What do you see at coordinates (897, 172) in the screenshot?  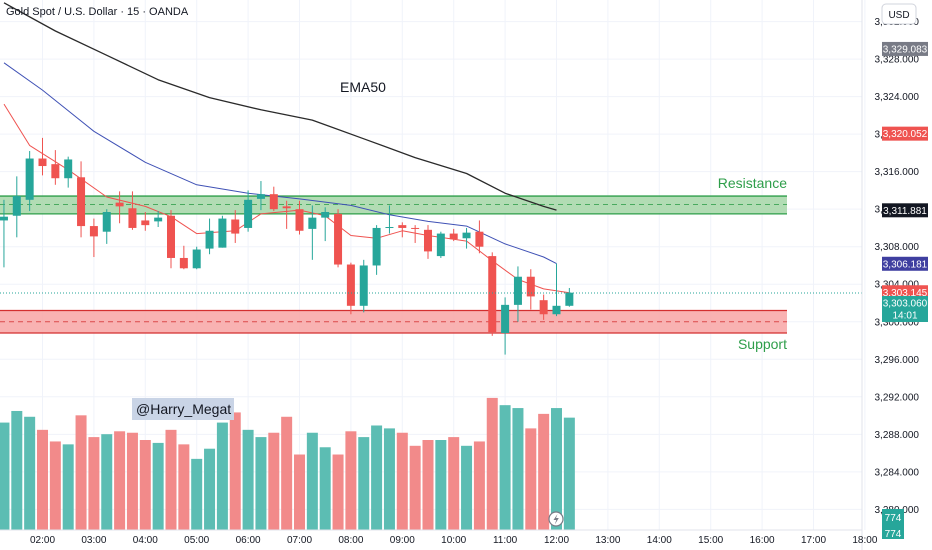 I see `price-tick-label: 3,316.000` at bounding box center [897, 172].